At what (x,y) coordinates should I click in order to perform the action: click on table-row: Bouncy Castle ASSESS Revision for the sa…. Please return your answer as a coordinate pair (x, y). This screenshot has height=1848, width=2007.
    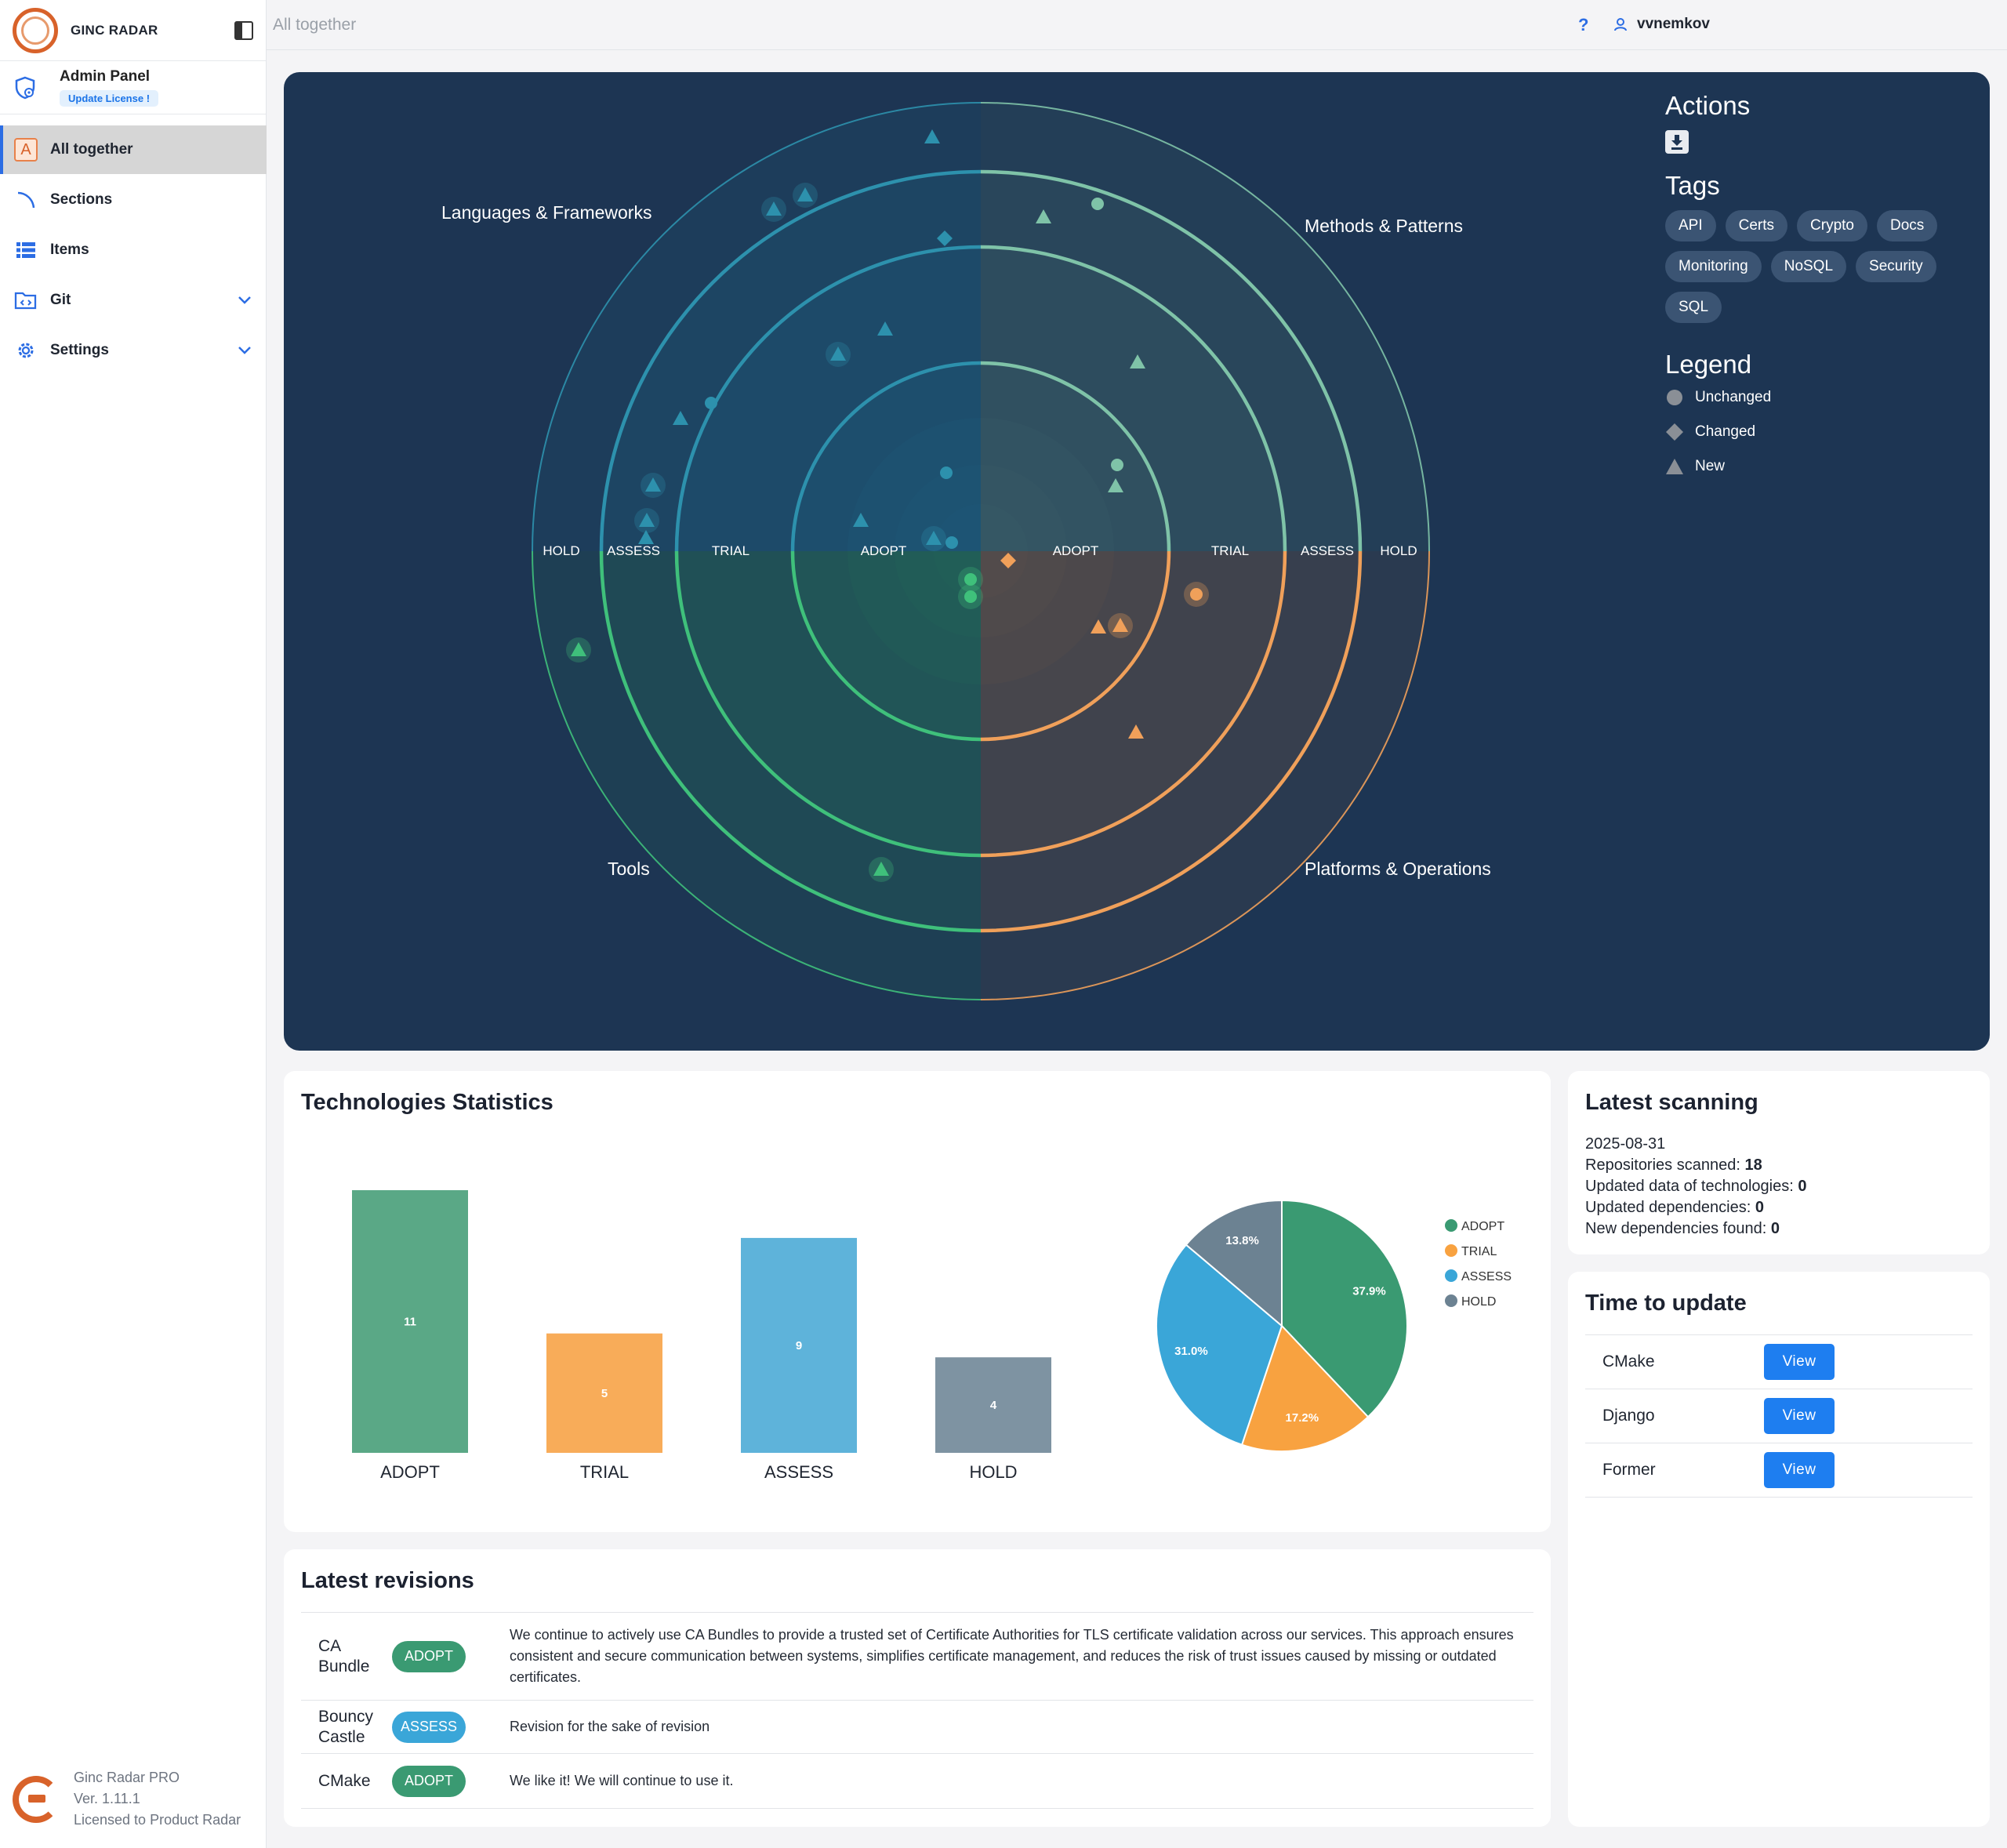
    Looking at the image, I should click on (917, 1727).